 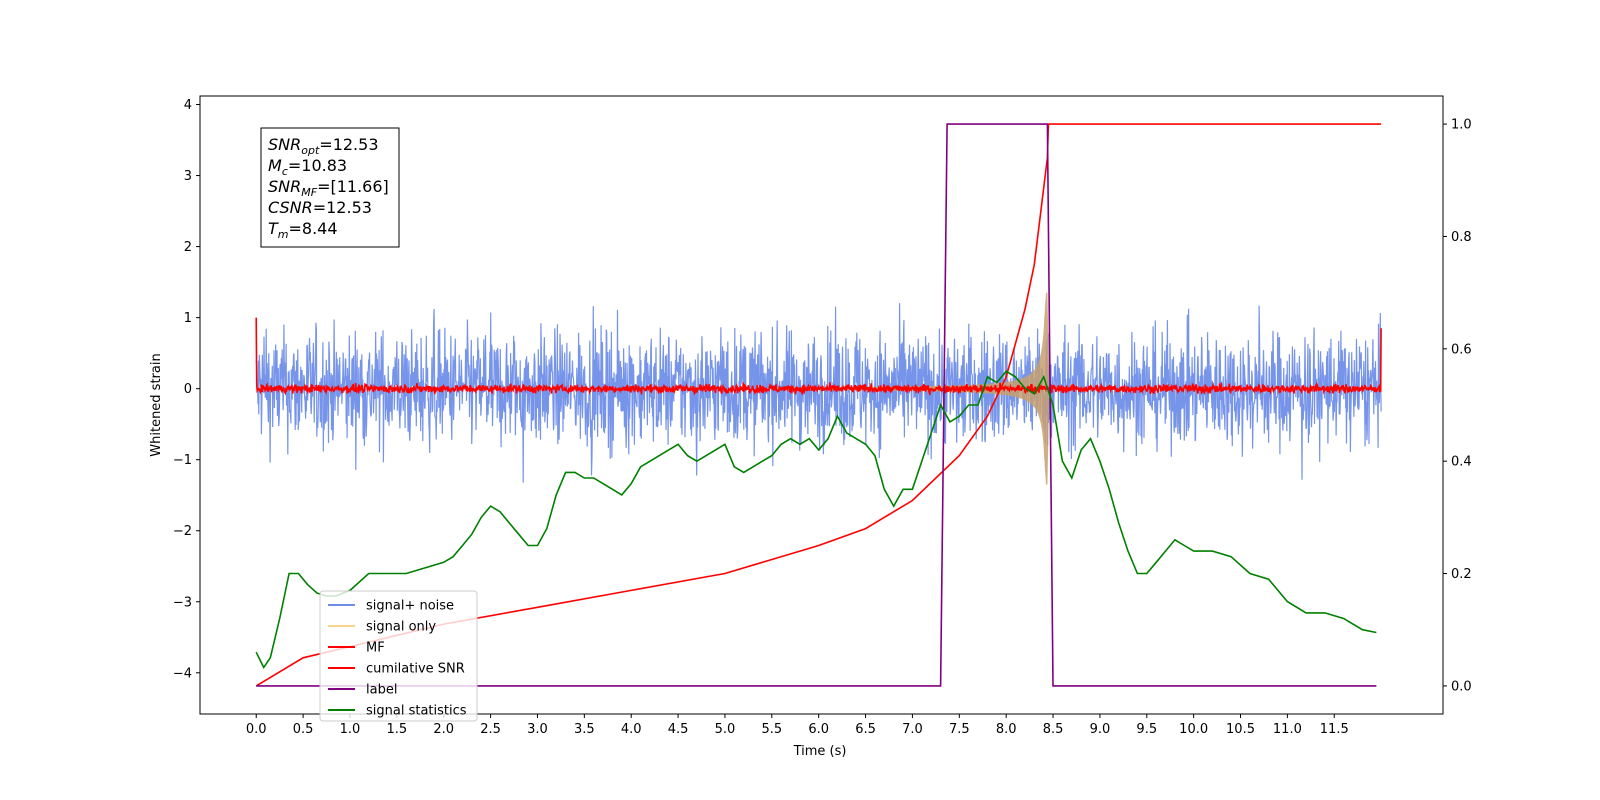 I want to click on annotation-line: Mc=10.83, so click(x=307, y=167).